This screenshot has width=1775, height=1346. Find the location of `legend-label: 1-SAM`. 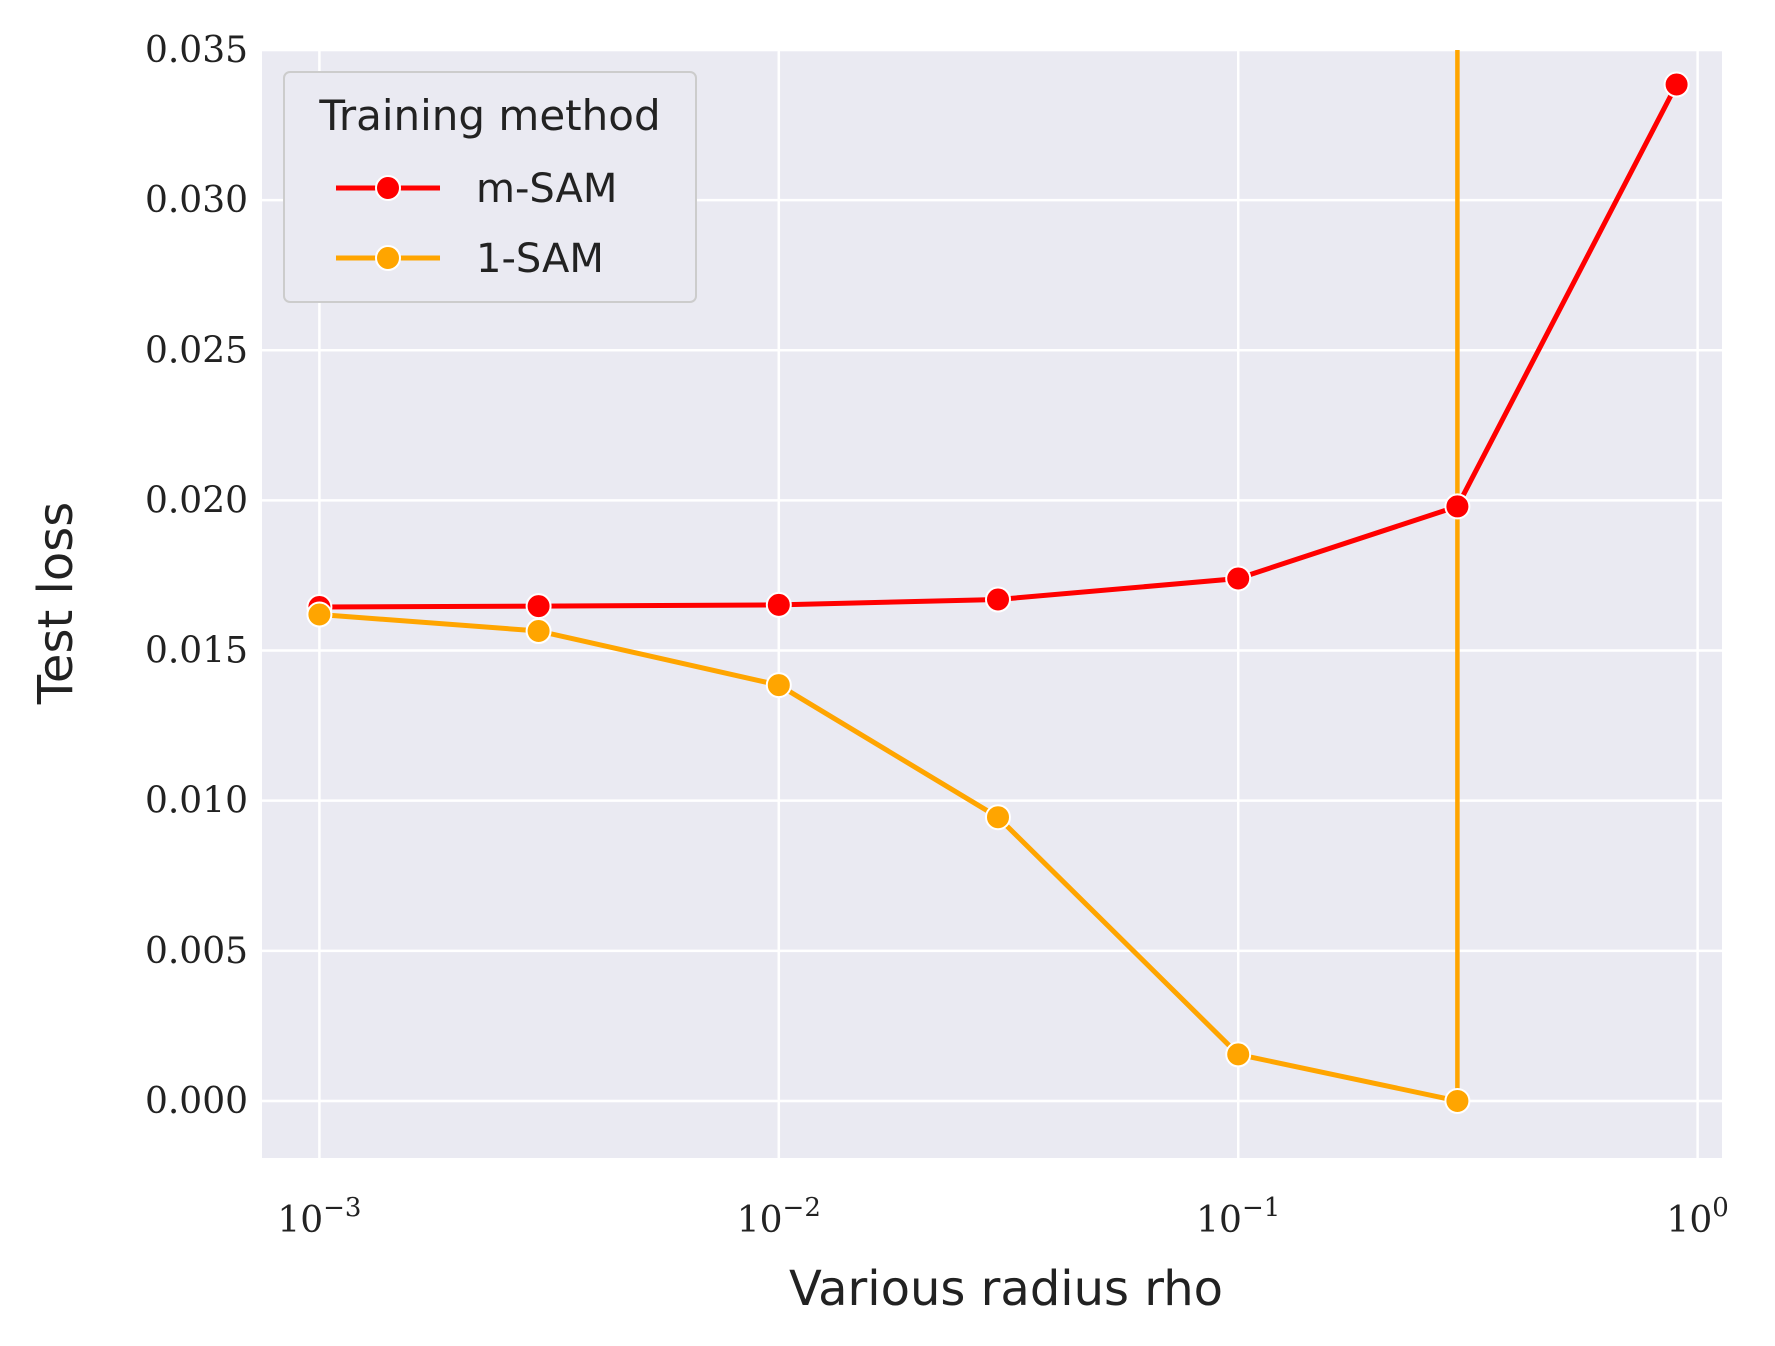

legend-label: 1-SAM is located at coordinates (540, 259).